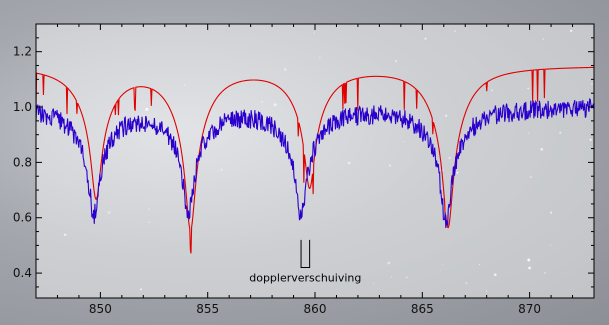 This screenshot has height=325, width=609. I want to click on x-tick-label: 865, so click(422, 309).